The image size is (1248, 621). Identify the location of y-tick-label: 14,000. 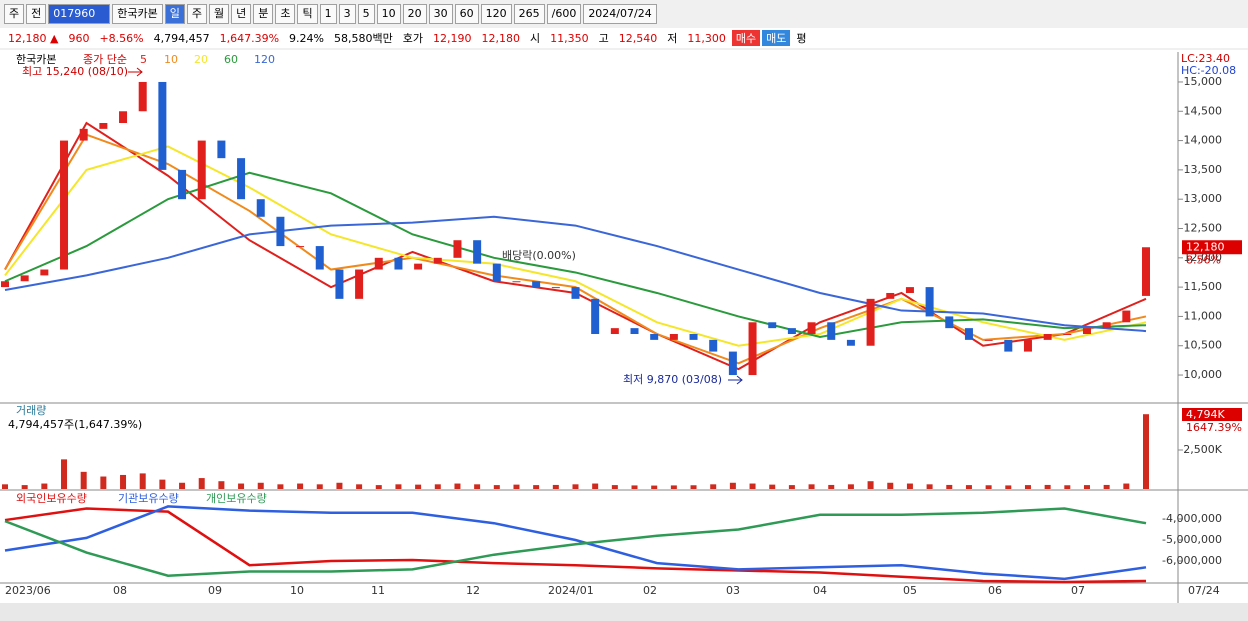
(1203, 140).